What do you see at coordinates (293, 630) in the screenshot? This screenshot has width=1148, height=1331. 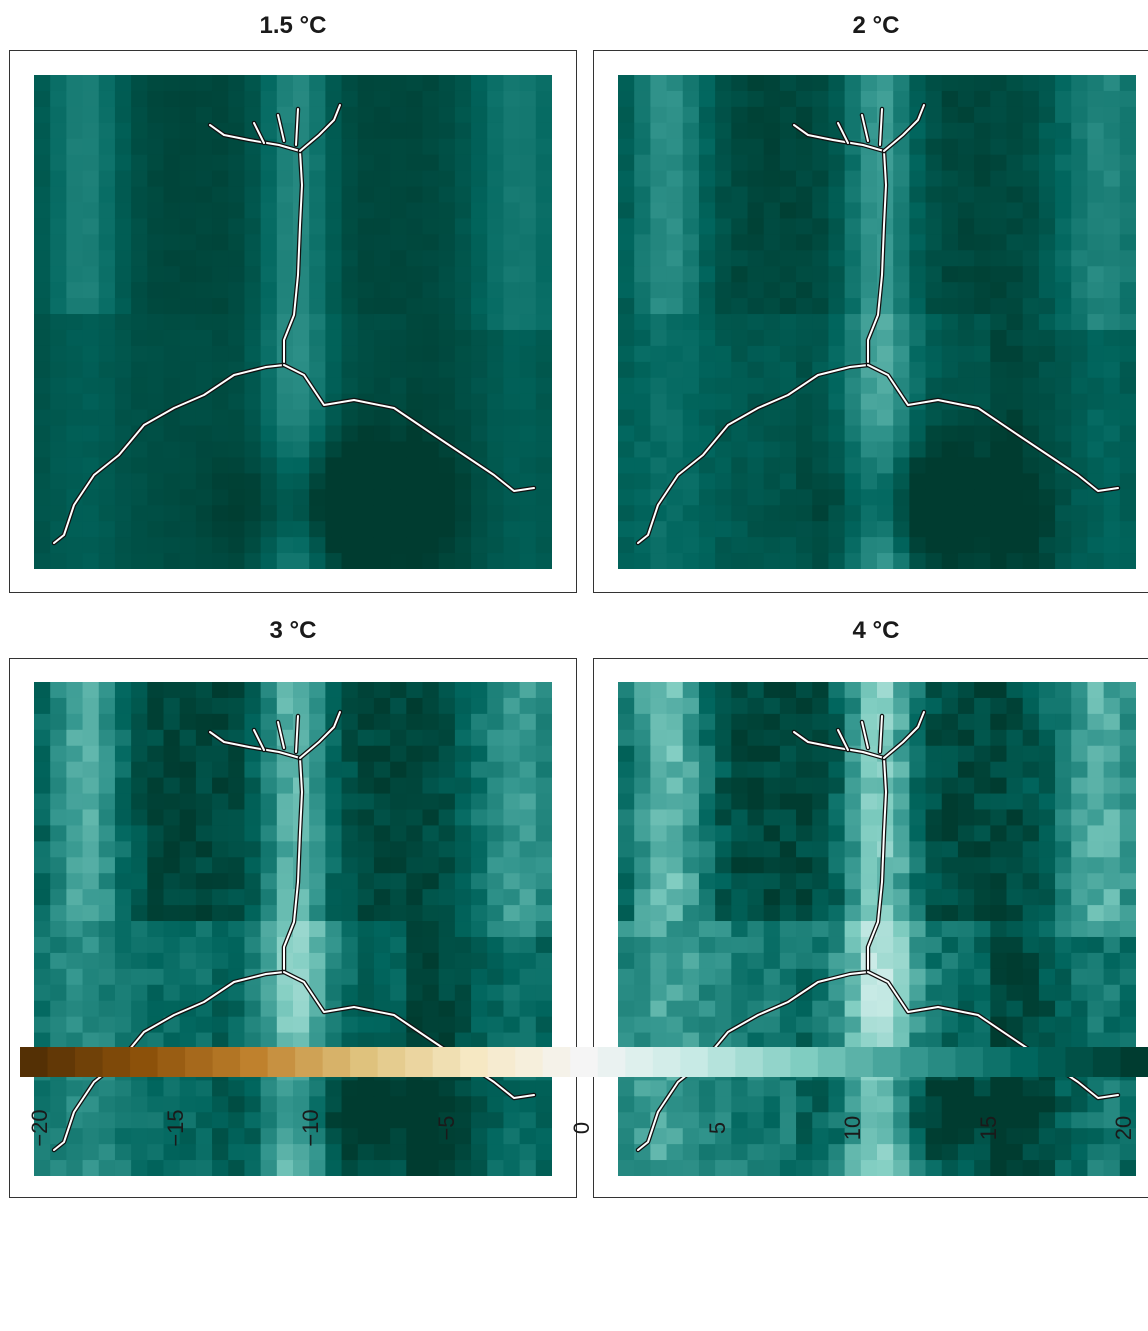 I see `panel-title-3: 3 °C` at bounding box center [293, 630].